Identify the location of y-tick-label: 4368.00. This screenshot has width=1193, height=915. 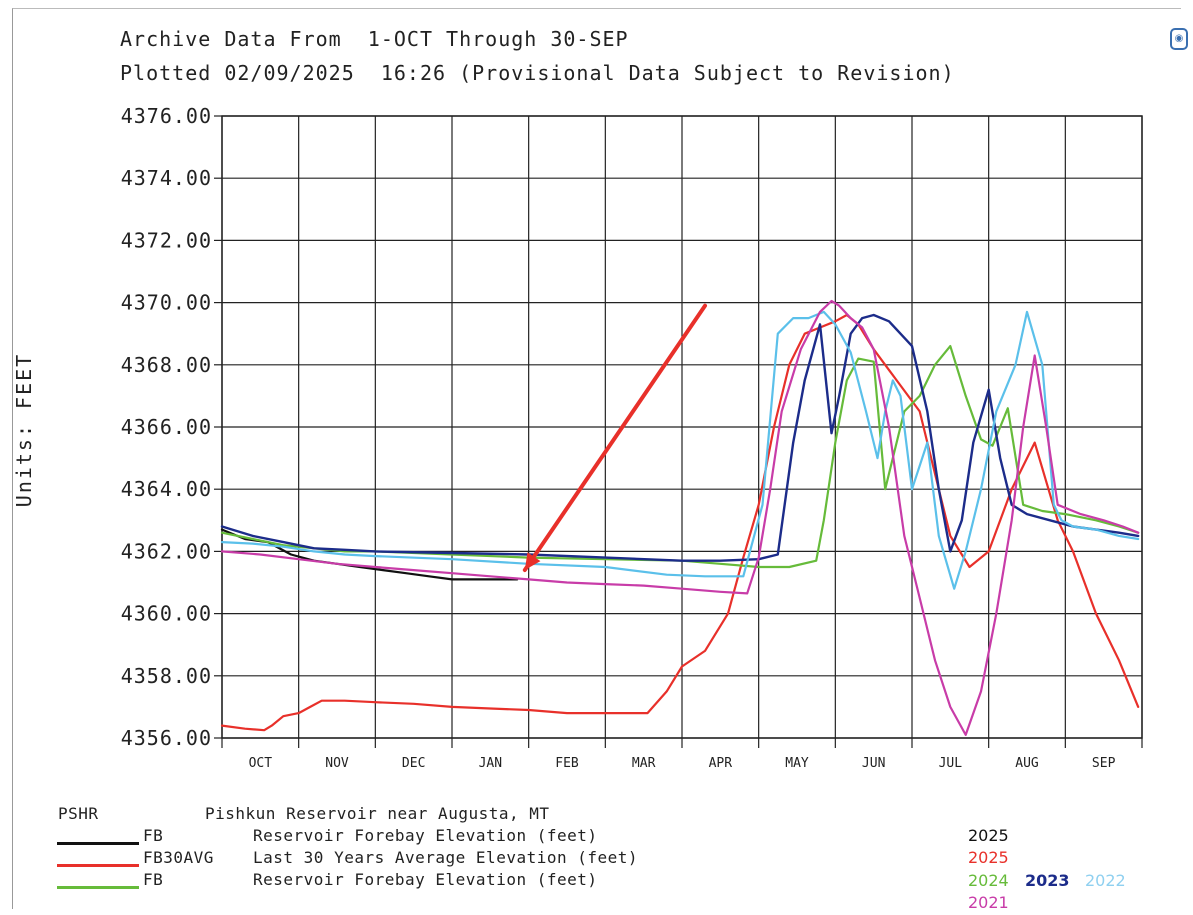
(166, 365).